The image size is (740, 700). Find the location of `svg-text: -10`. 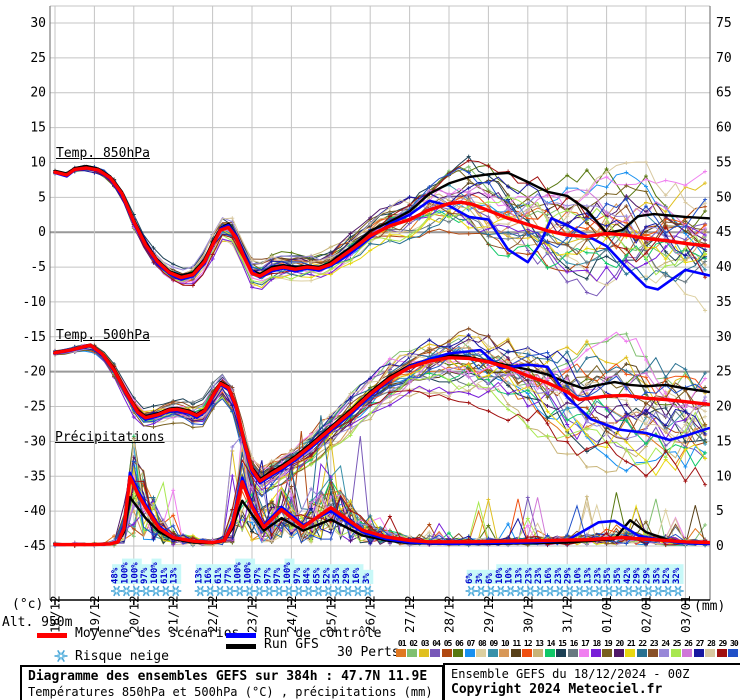

svg-text: -10 is located at coordinates (34, 302).